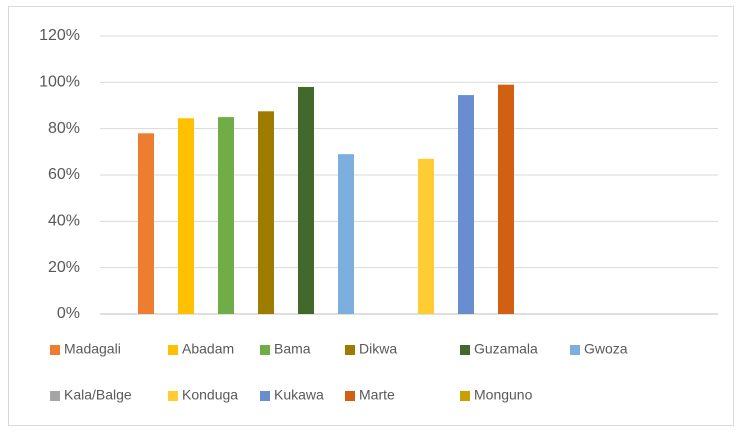 Image resolution: width=742 pixels, height=432 pixels. What do you see at coordinates (503, 395) in the screenshot?
I see `legend-label: Monguno` at bounding box center [503, 395].